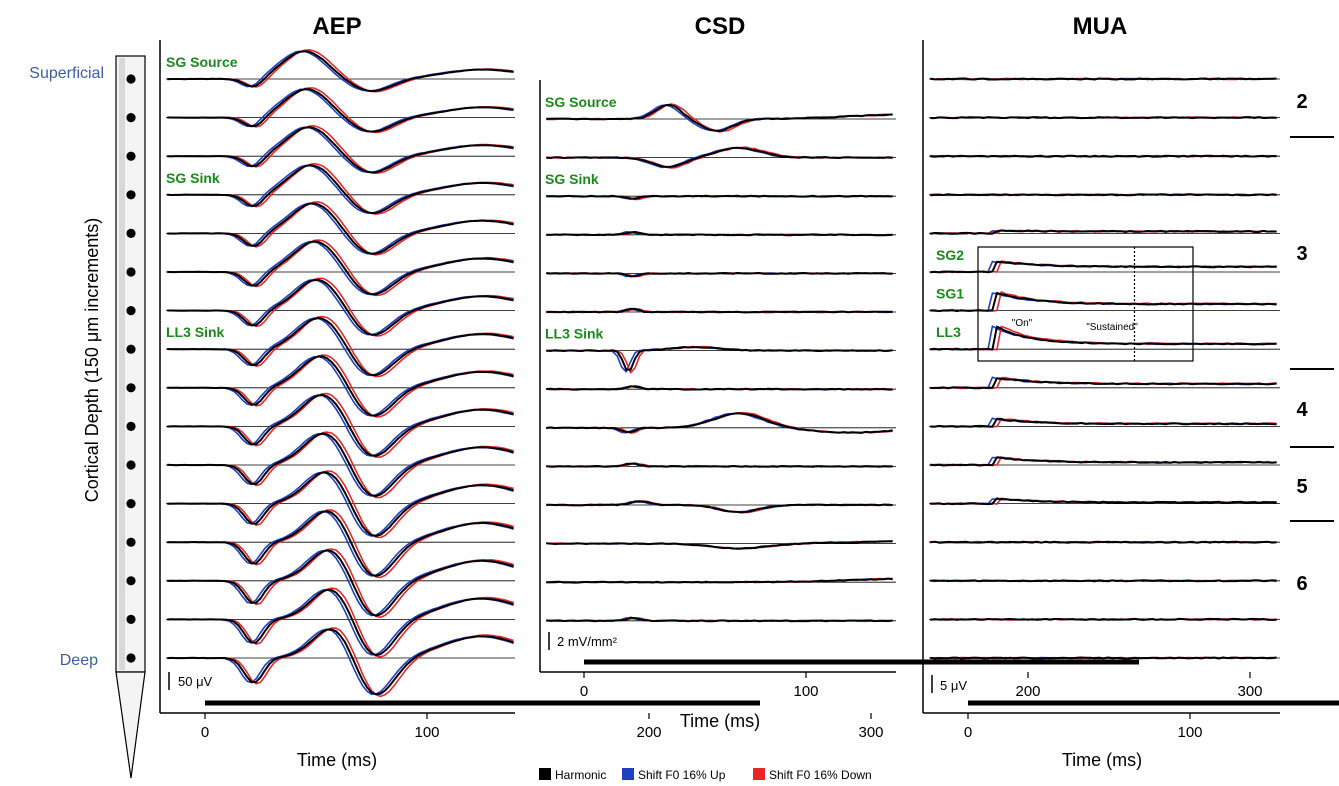  I want to click on channel-annotation: LL3 Sink, so click(574, 334).